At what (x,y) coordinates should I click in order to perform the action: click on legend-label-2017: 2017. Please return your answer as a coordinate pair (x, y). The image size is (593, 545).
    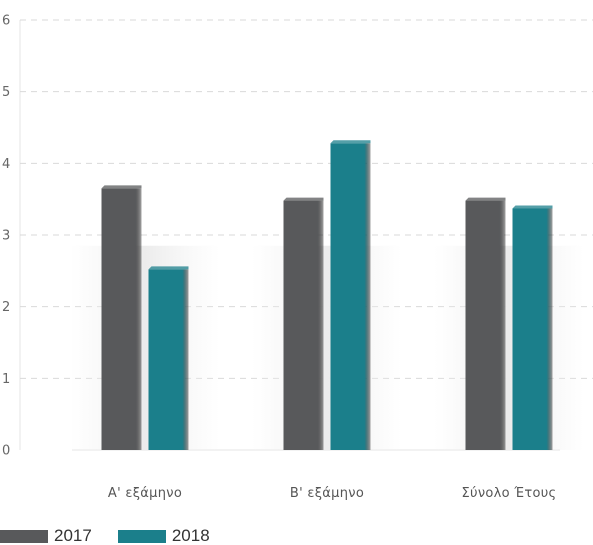
    Looking at the image, I should click on (73, 535).